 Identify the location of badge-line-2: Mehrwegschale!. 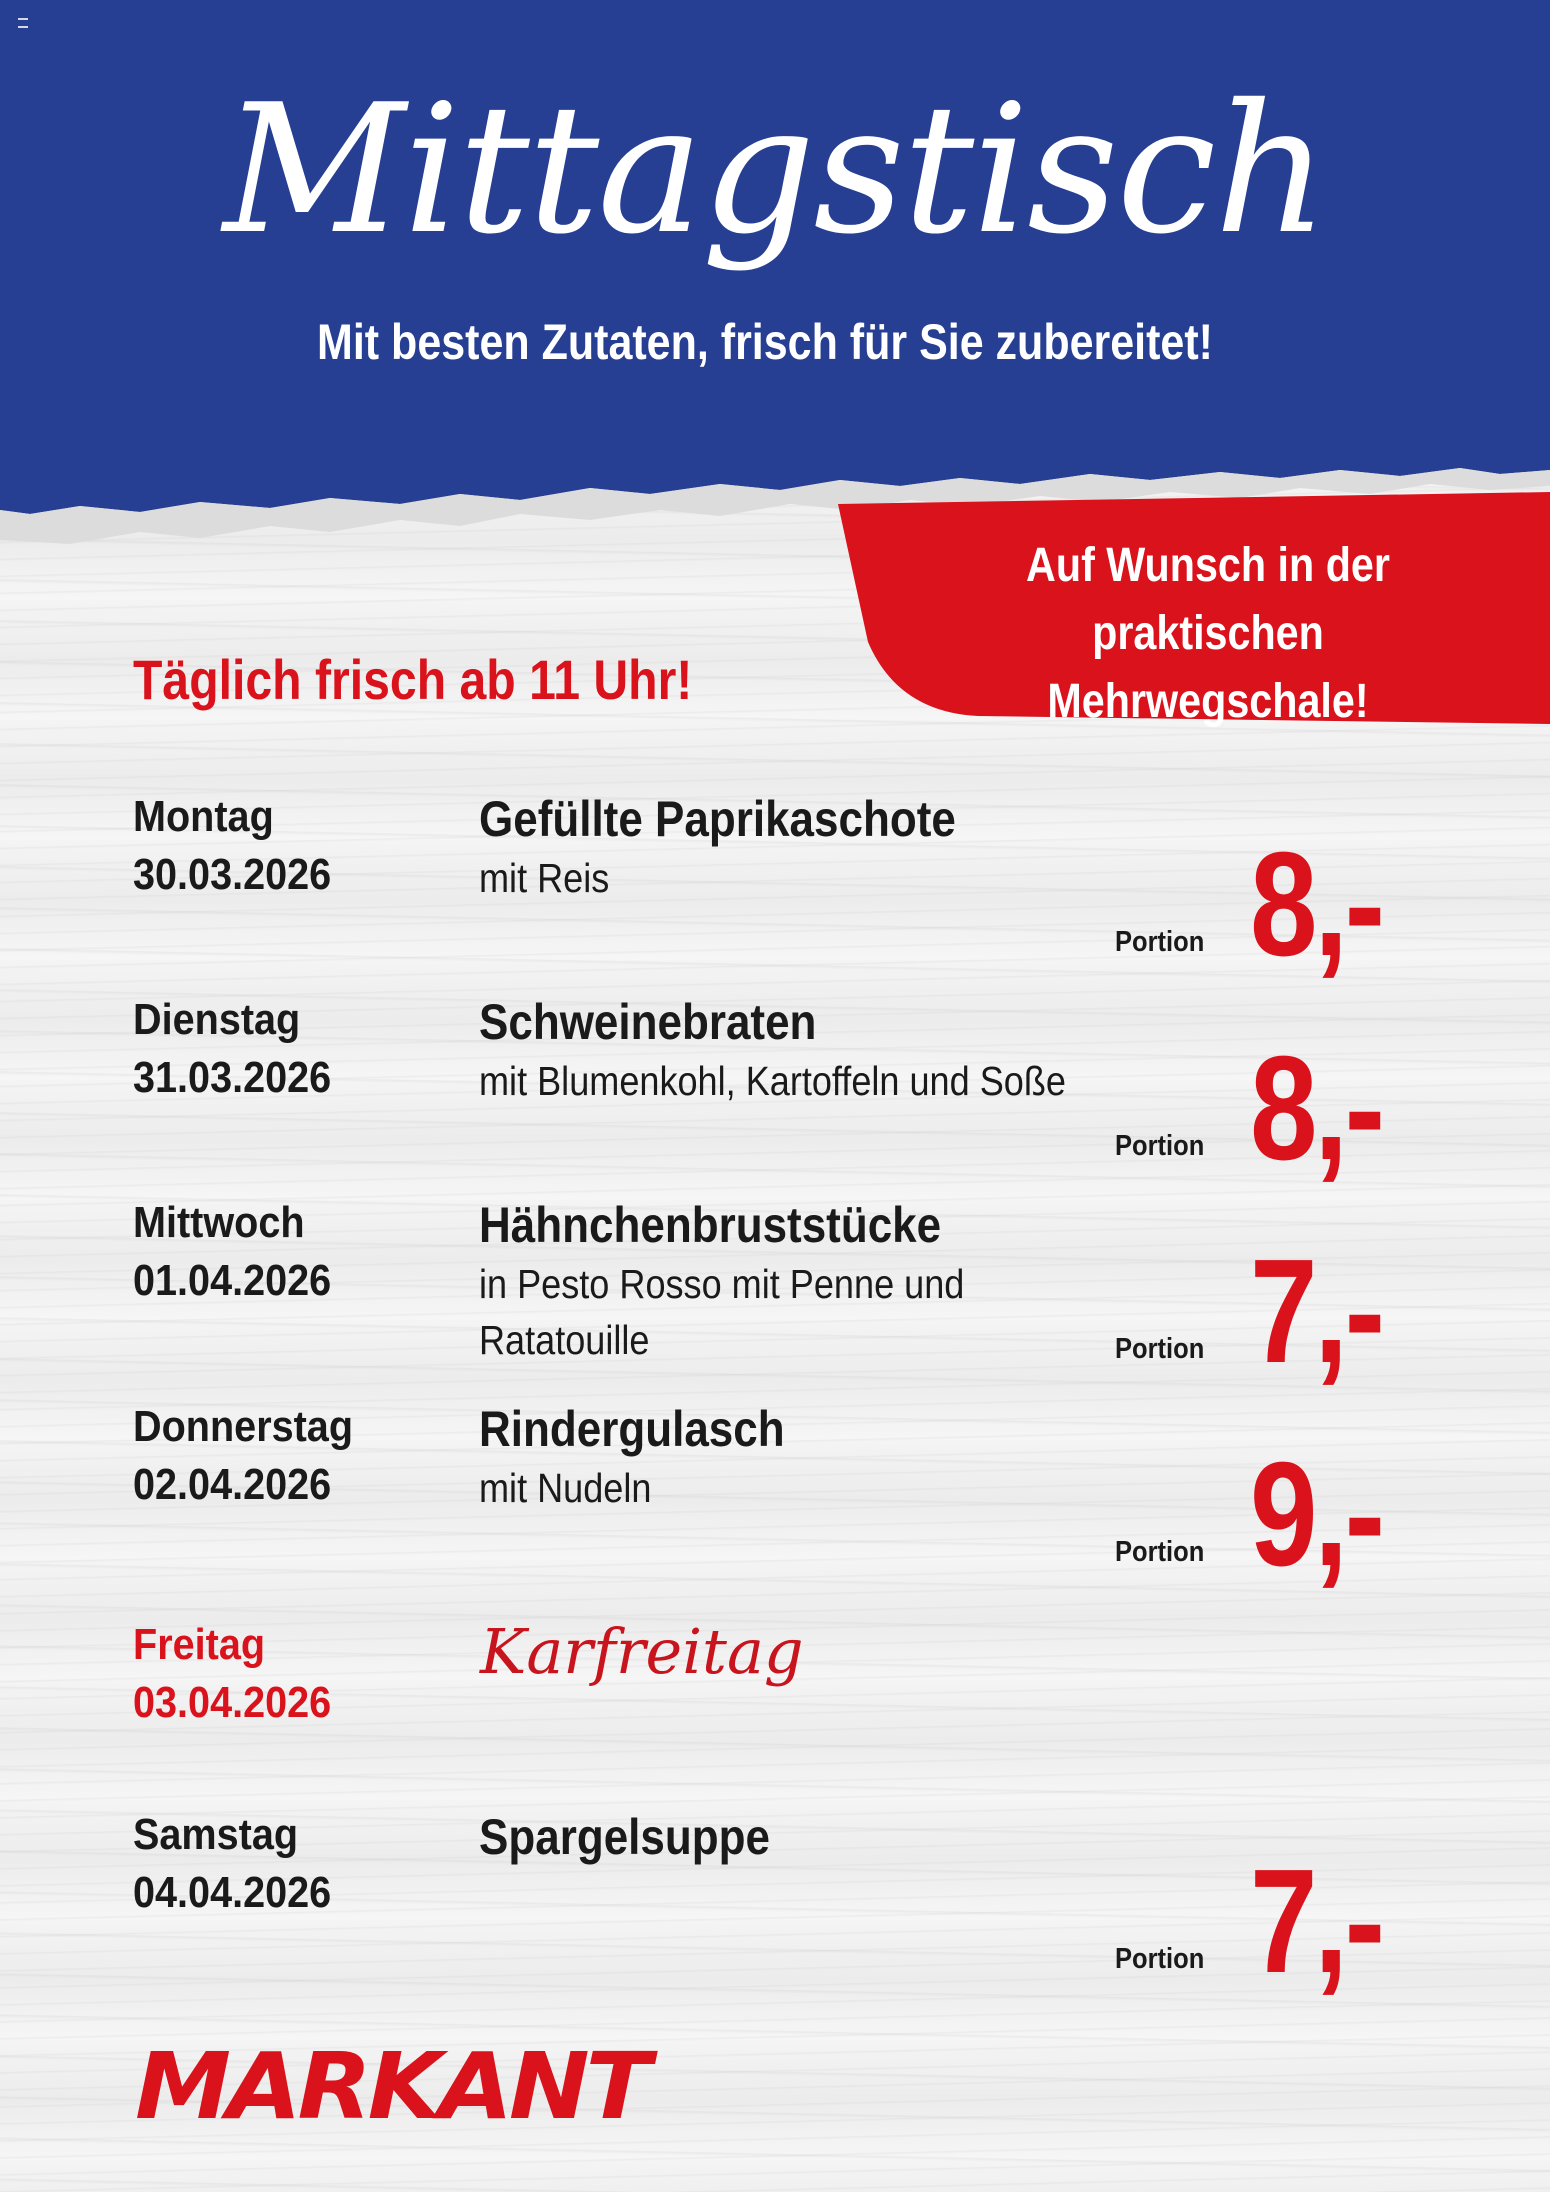
(1208, 701).